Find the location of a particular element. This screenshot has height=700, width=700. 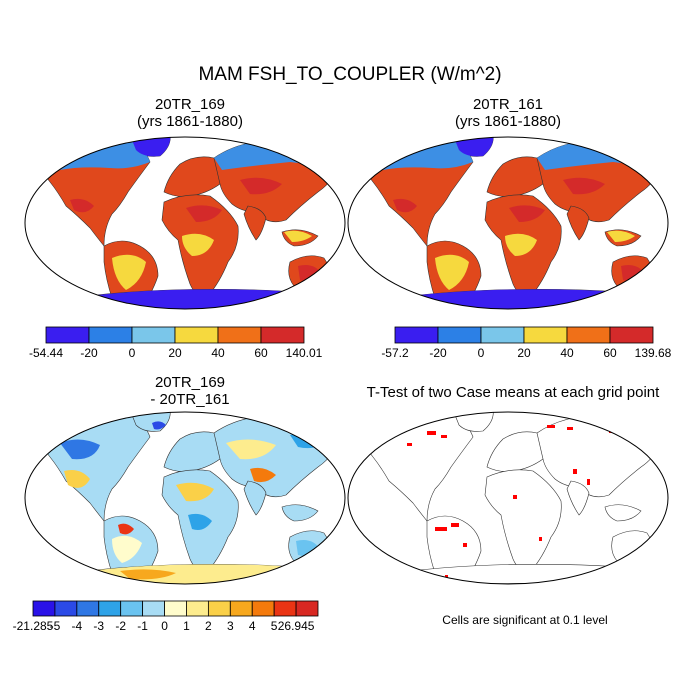

map-case1 is located at coordinates (185, 223).